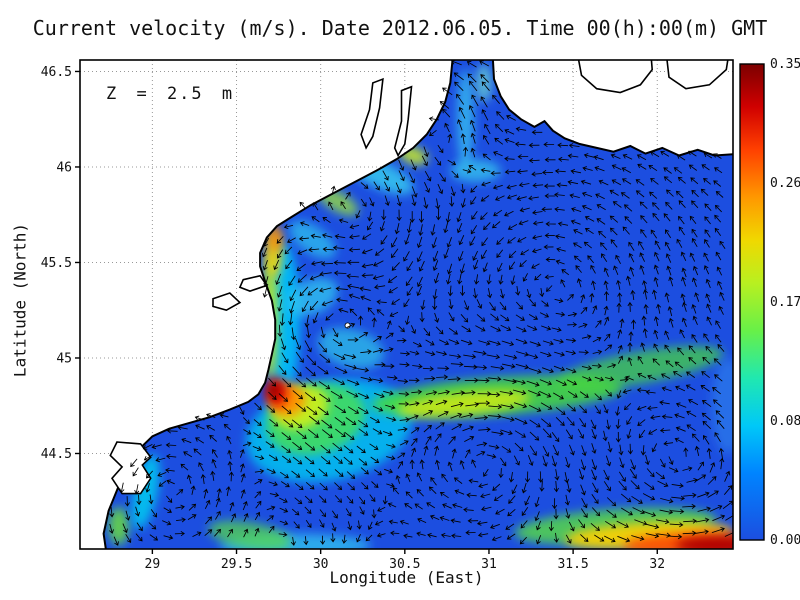  What do you see at coordinates (56, 72) in the screenshot?
I see `y-tick-label: 46.5` at bounding box center [56, 72].